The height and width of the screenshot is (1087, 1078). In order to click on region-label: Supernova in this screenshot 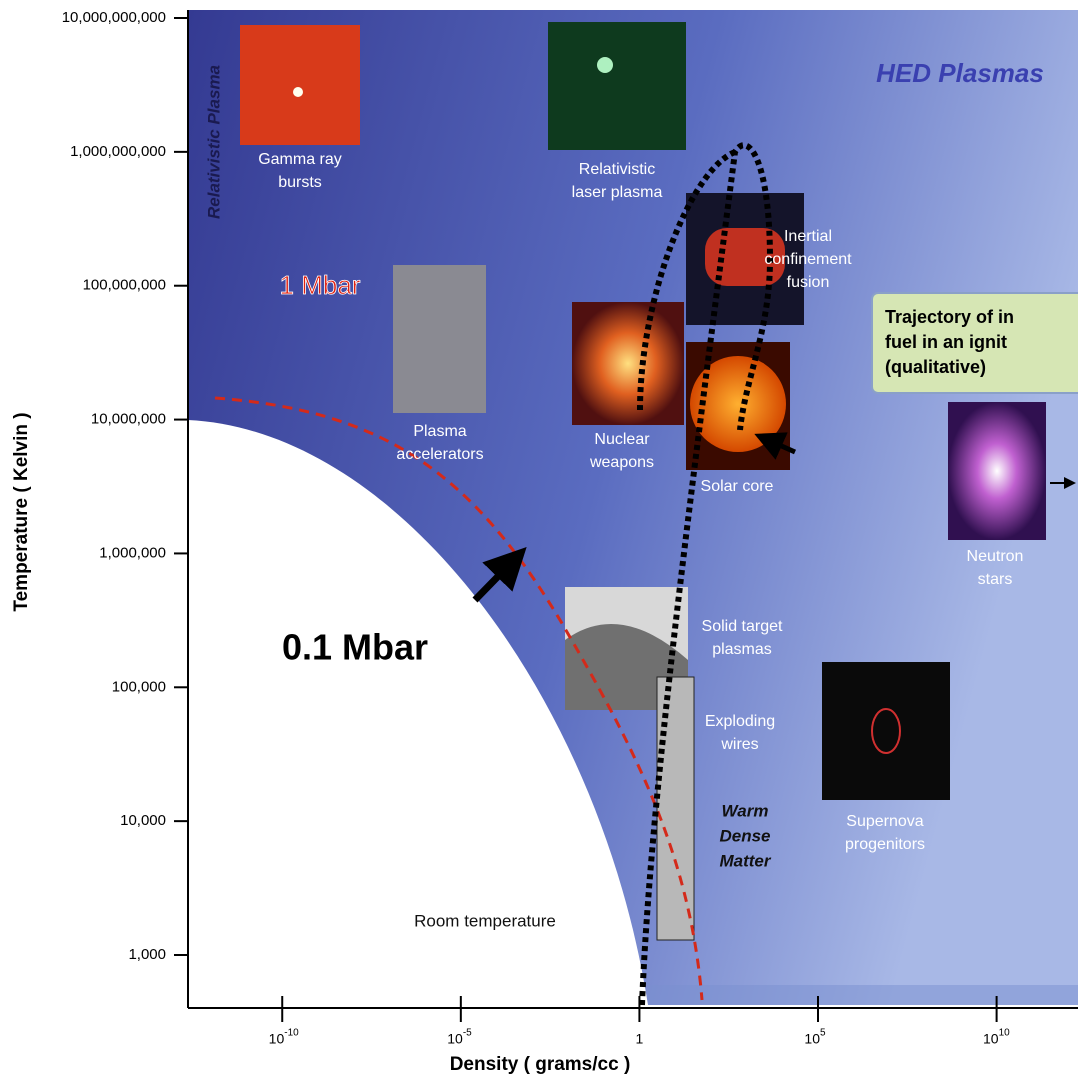, I will do `click(884, 821)`.